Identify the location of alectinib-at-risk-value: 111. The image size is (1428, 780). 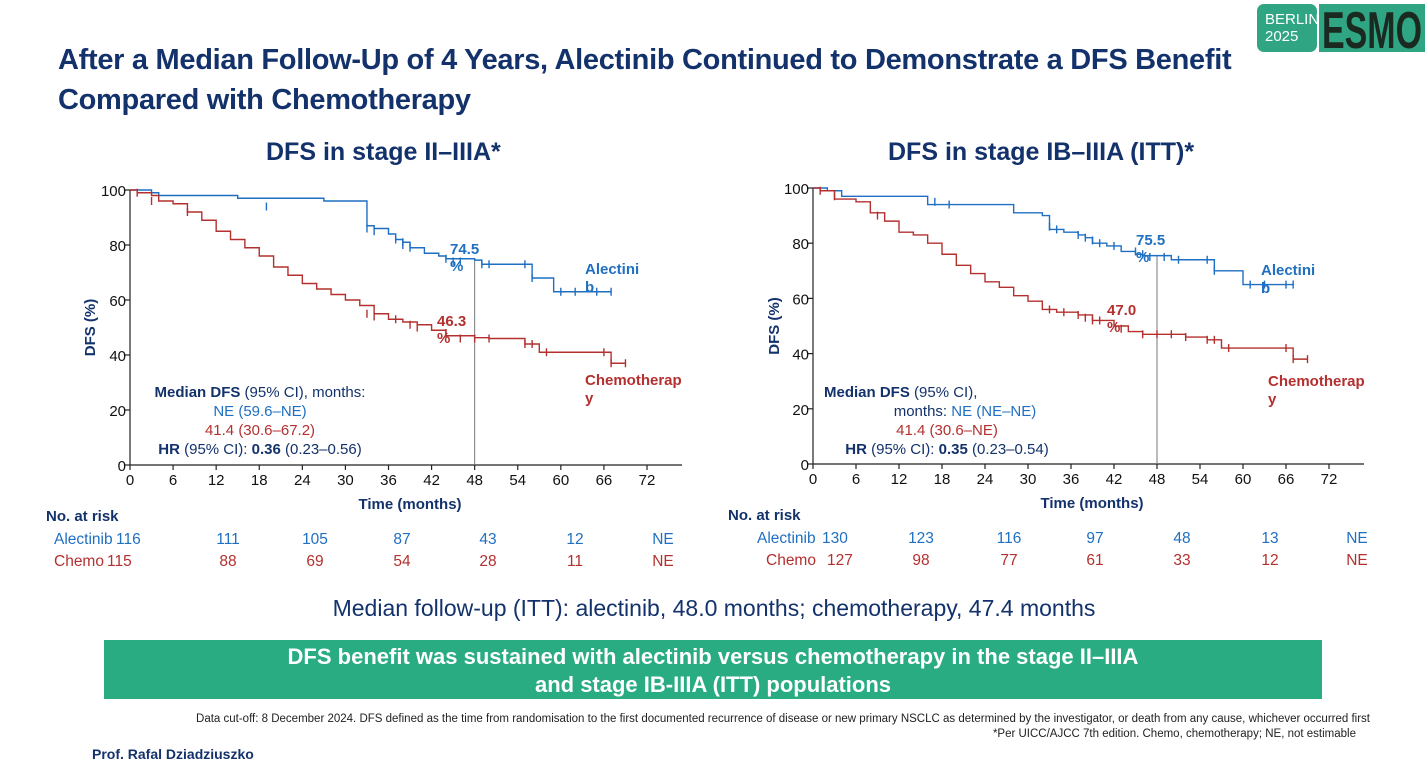
(228, 539).